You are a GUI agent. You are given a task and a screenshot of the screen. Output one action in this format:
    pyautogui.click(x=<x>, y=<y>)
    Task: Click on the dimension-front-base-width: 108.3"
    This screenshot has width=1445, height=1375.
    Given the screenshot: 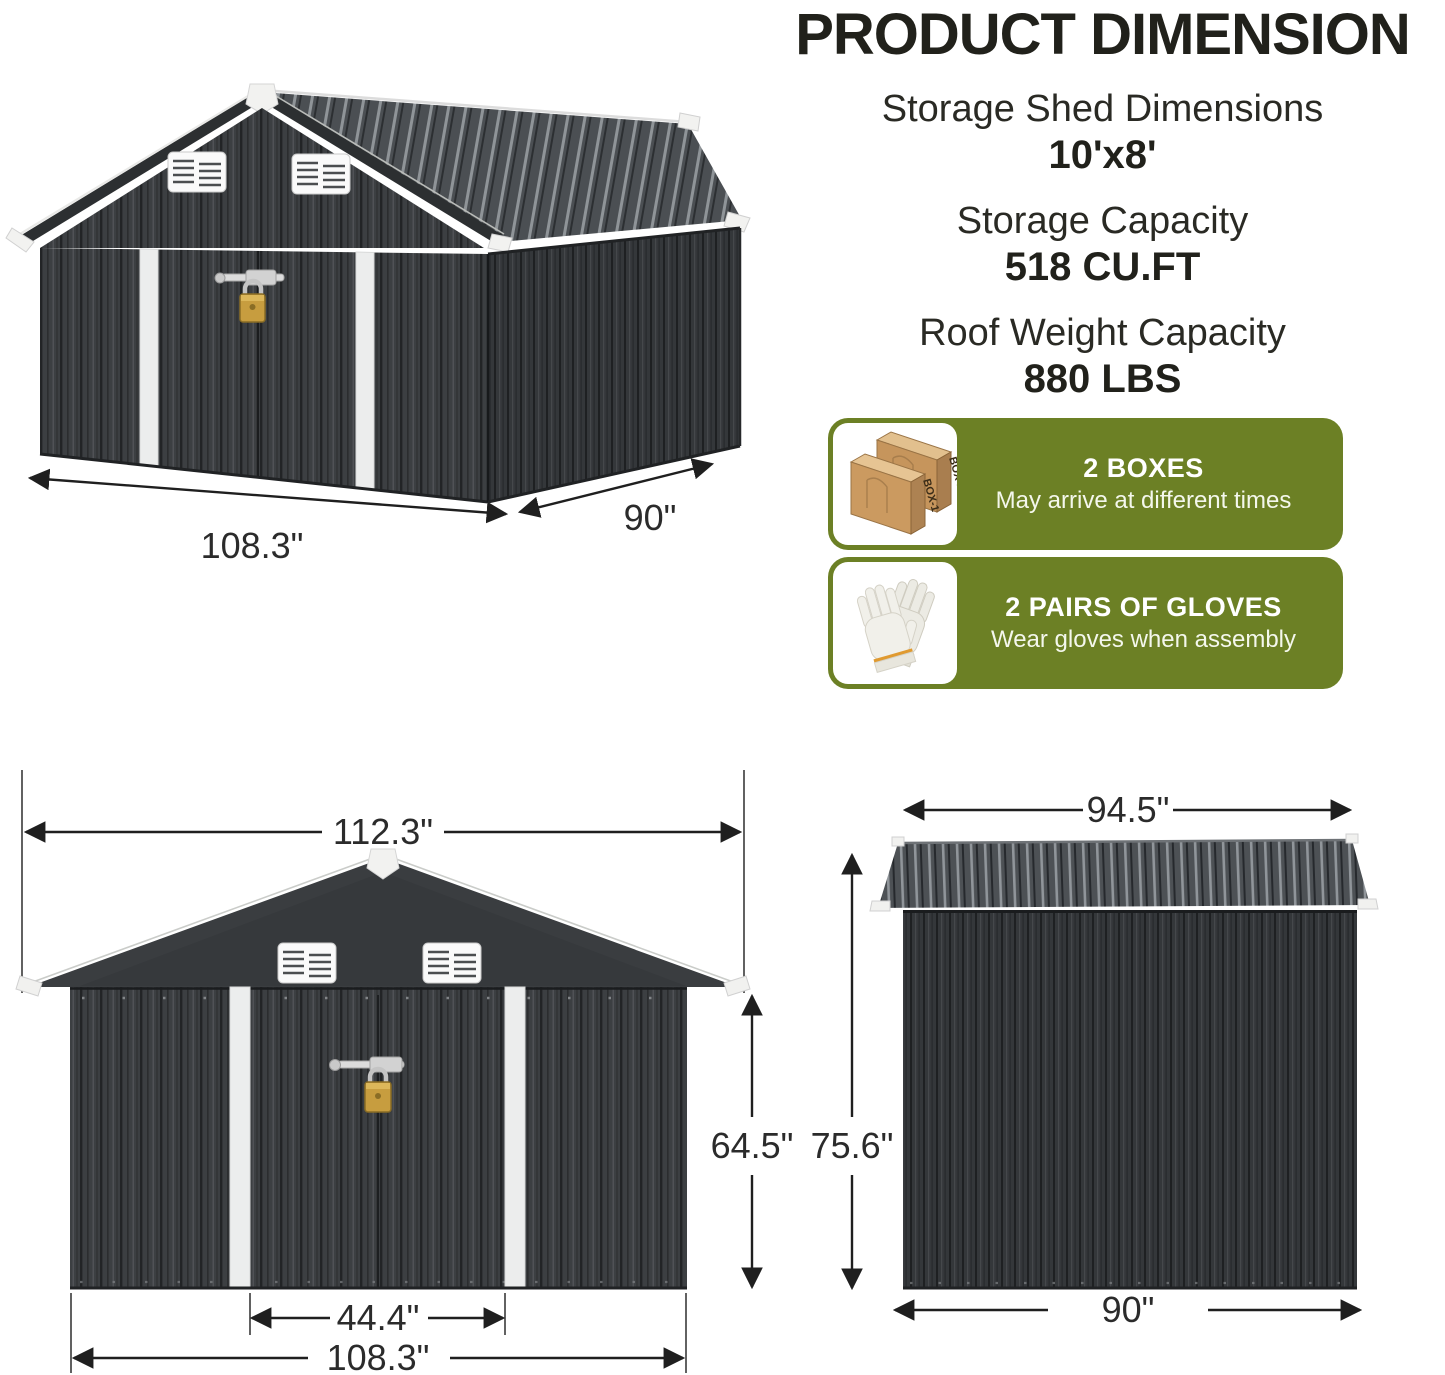 What is the action you would take?
    pyautogui.click(x=378, y=1334)
    